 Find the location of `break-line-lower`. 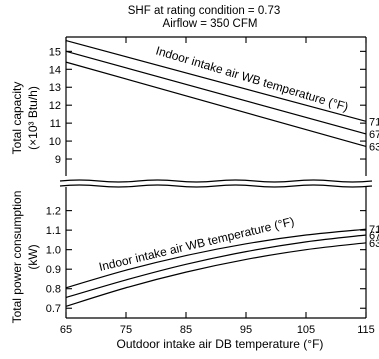

break-line-lower is located at coordinates (216, 186).